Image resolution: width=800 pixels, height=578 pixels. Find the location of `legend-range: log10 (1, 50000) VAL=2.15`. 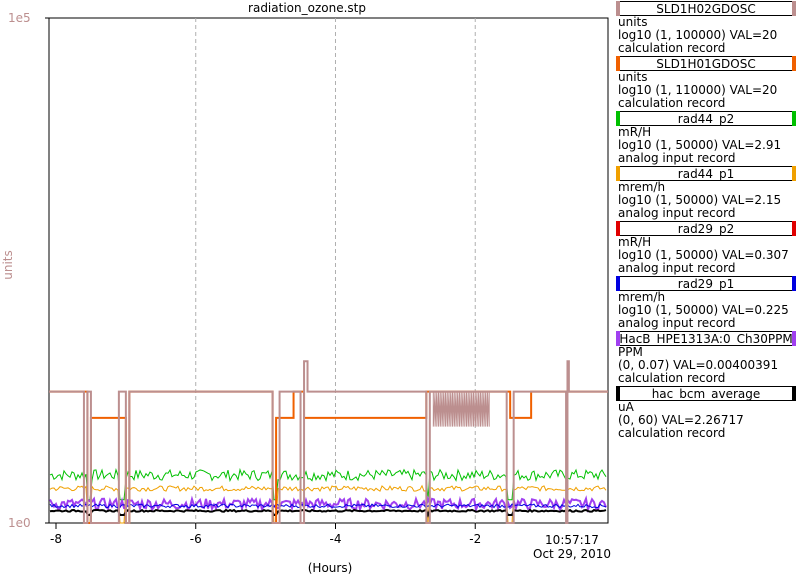

legend-range: log10 (1, 50000) VAL=2.15 is located at coordinates (700, 200).